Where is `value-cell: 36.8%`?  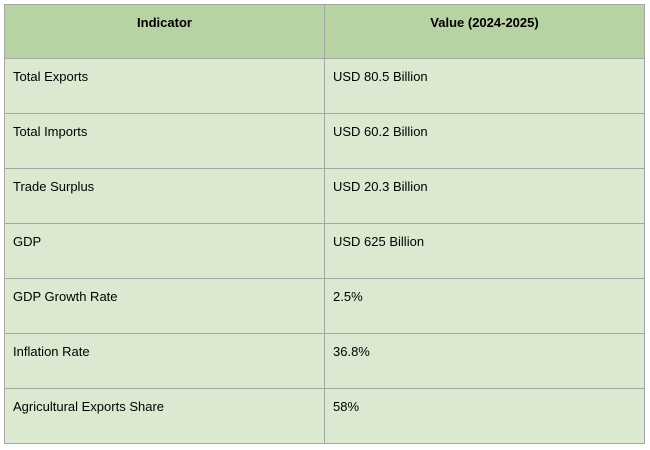 value-cell: 36.8% is located at coordinates (484, 361).